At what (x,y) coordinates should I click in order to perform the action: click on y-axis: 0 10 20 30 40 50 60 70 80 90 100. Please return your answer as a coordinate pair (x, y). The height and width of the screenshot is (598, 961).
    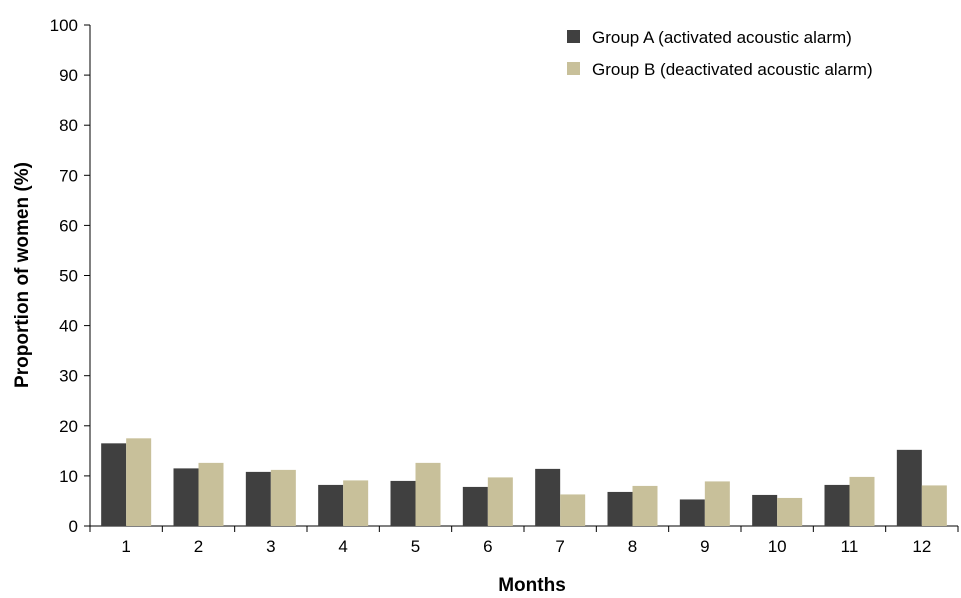
    Looking at the image, I should click on (70, 276).